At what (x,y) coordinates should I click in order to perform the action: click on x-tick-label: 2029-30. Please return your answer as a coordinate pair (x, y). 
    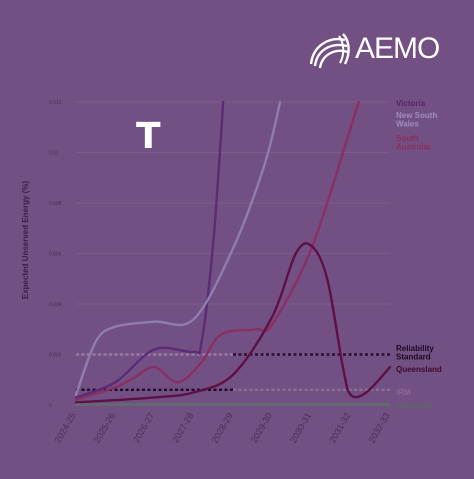
    Looking at the image, I should click on (261, 428).